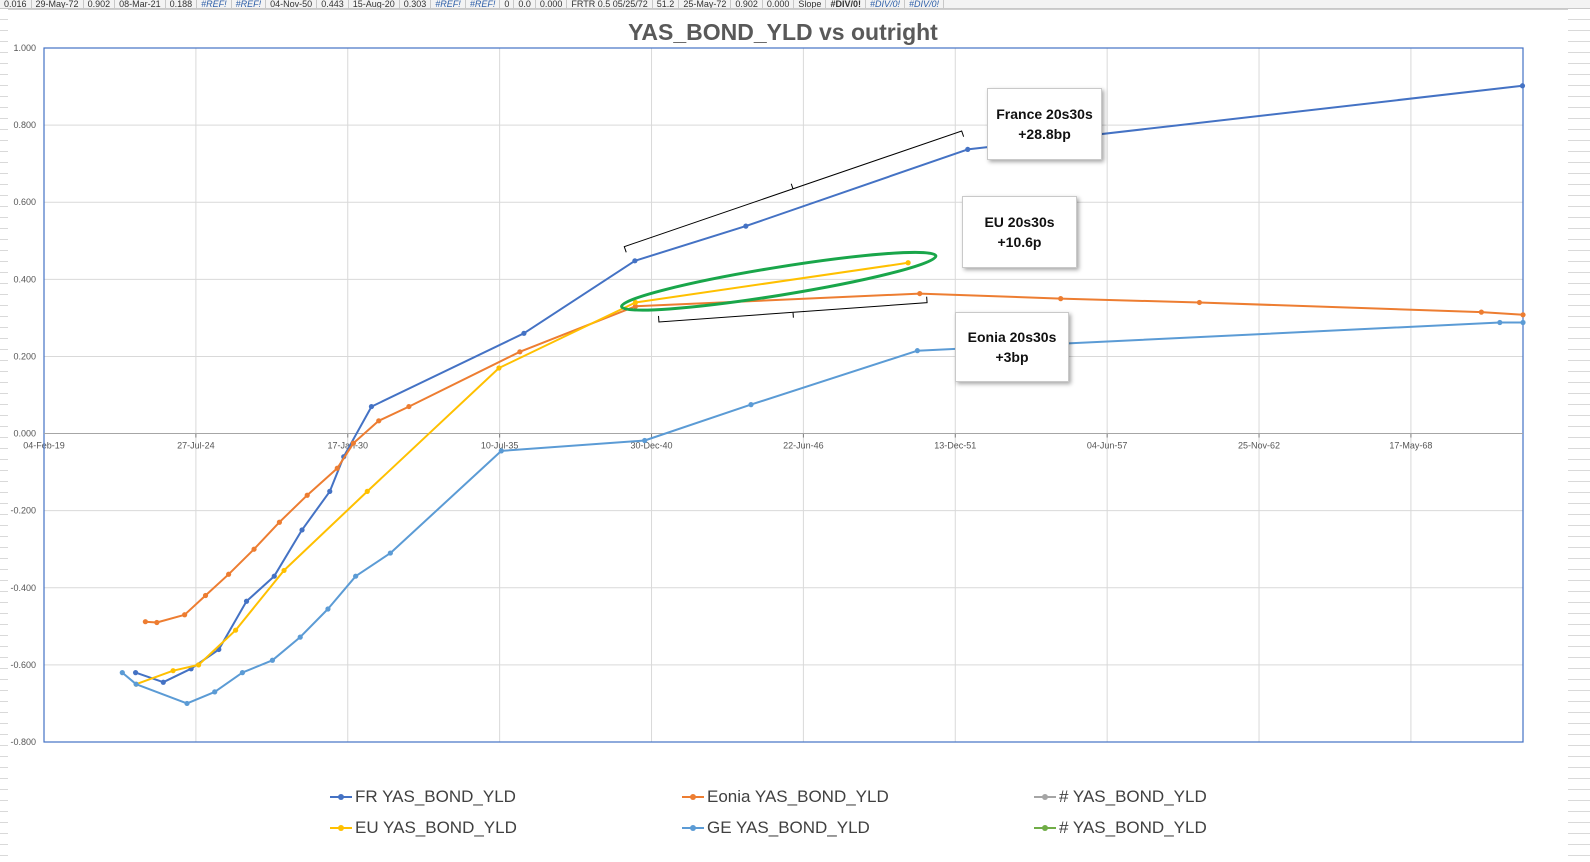  What do you see at coordinates (1579, 435) in the screenshot?
I see `row-gridline-strip-right` at bounding box center [1579, 435].